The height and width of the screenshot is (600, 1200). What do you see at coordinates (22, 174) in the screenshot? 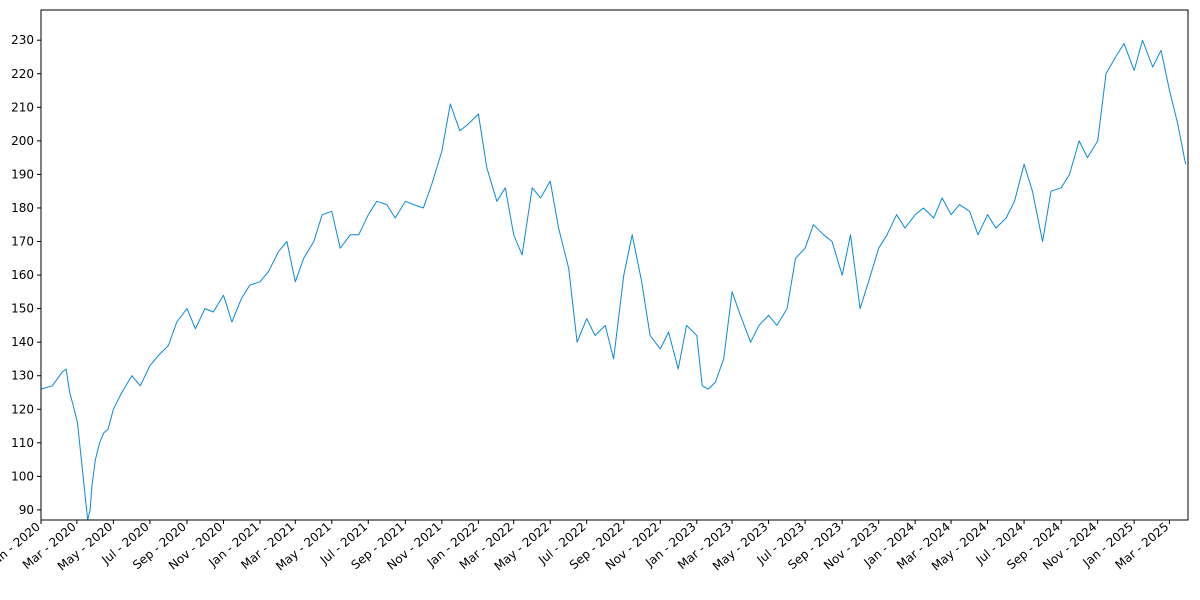
I see `y-tick-label: 190` at bounding box center [22, 174].